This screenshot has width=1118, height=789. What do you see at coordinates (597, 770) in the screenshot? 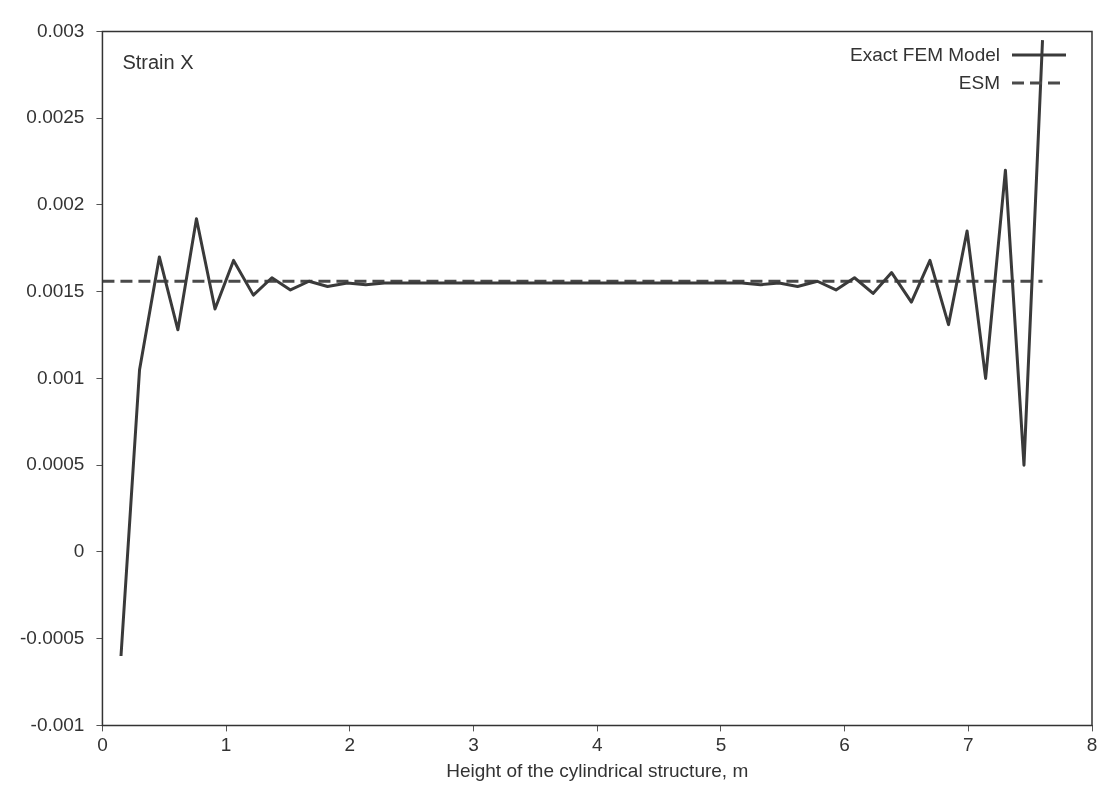
I see `x-axis-title: Height of the cylindrical structure, m` at bounding box center [597, 770].